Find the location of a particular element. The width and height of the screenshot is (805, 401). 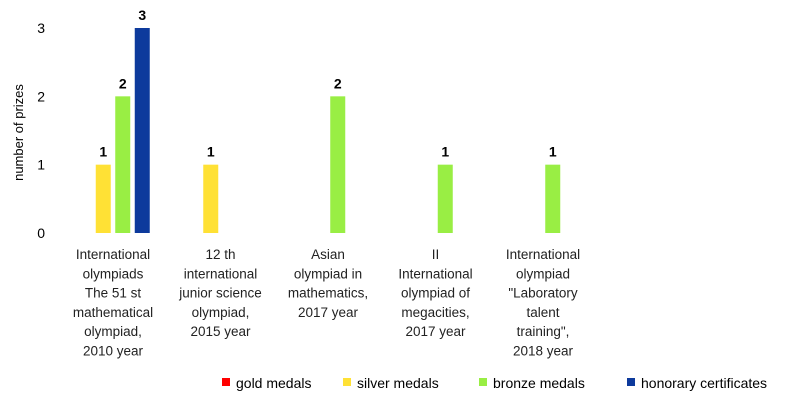

legend-item: silver medals is located at coordinates (391, 383).